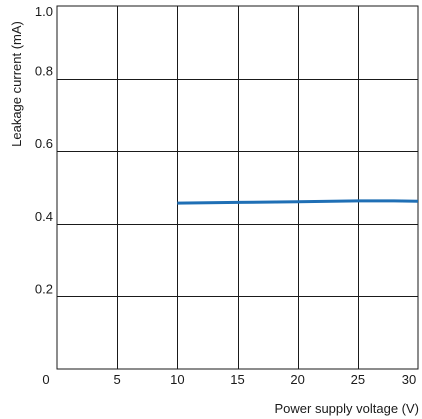  Describe the element at coordinates (44, 11) in the screenshot. I see `y-tick-label: 1.0` at that location.